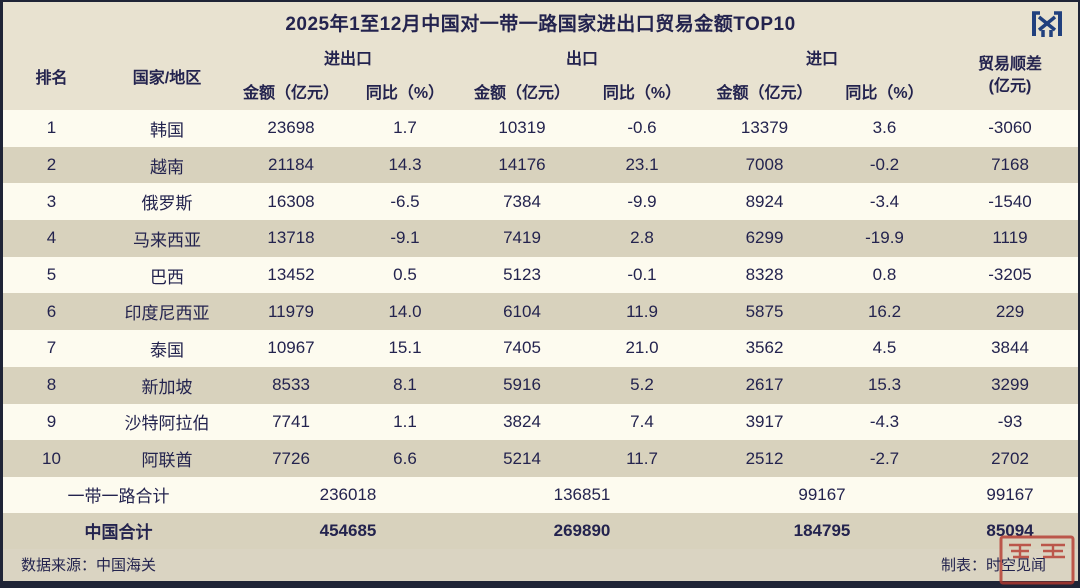 This screenshot has width=1080, height=588. Describe the element at coordinates (642, 311) in the screenshot. I see `export-yoy-cell: 11.9` at that location.